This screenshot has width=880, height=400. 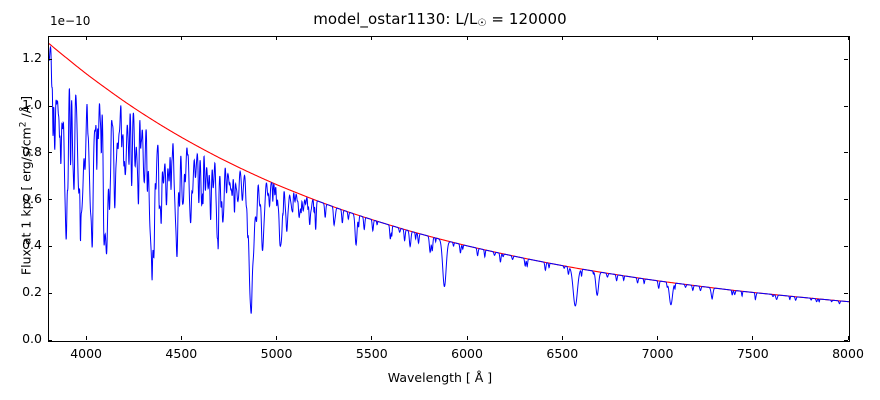 What do you see at coordinates (371, 353) in the screenshot?
I see `x-tick-label: 5500` at bounding box center [371, 353].